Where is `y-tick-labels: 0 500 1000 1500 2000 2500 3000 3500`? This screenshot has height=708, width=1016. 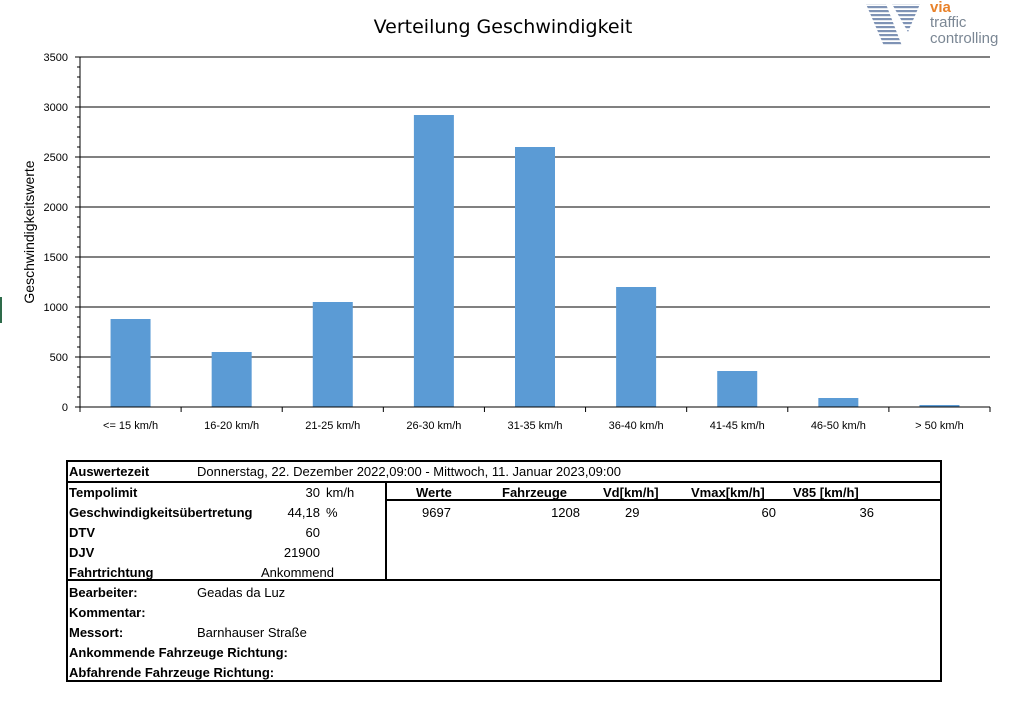
y-tick-labels: 0 500 1000 1500 2000 2500 3000 3500 is located at coordinates (56, 233).